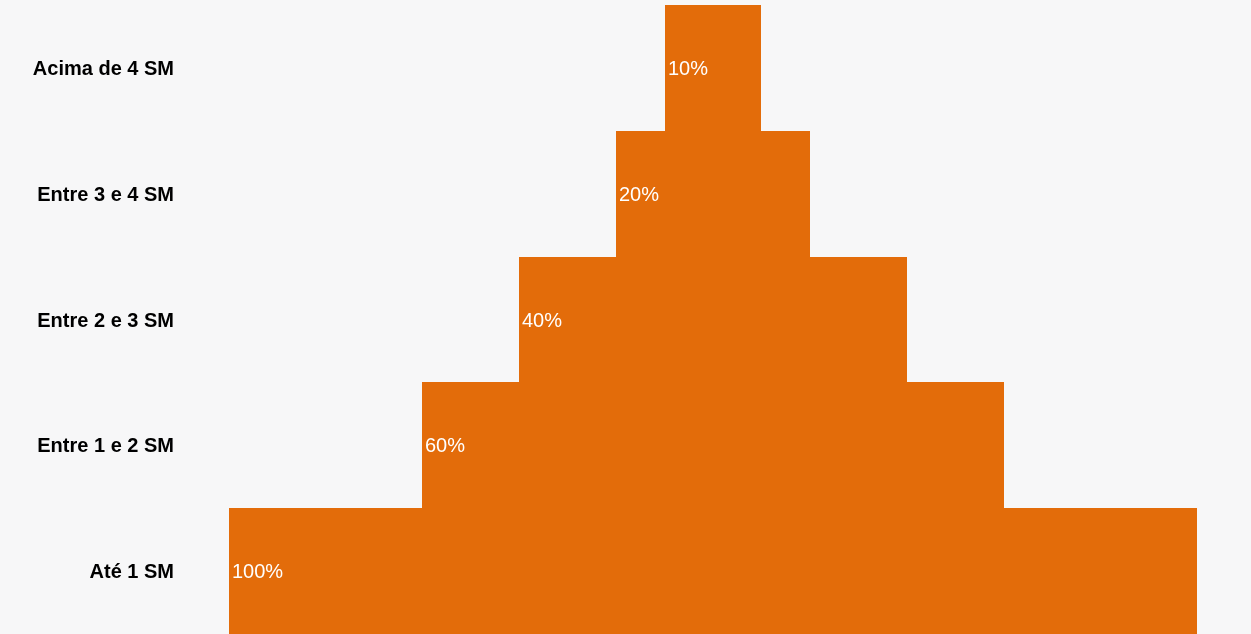 The width and height of the screenshot is (1251, 634). What do you see at coordinates (258, 571) in the screenshot?
I see `data-label: 100%` at bounding box center [258, 571].